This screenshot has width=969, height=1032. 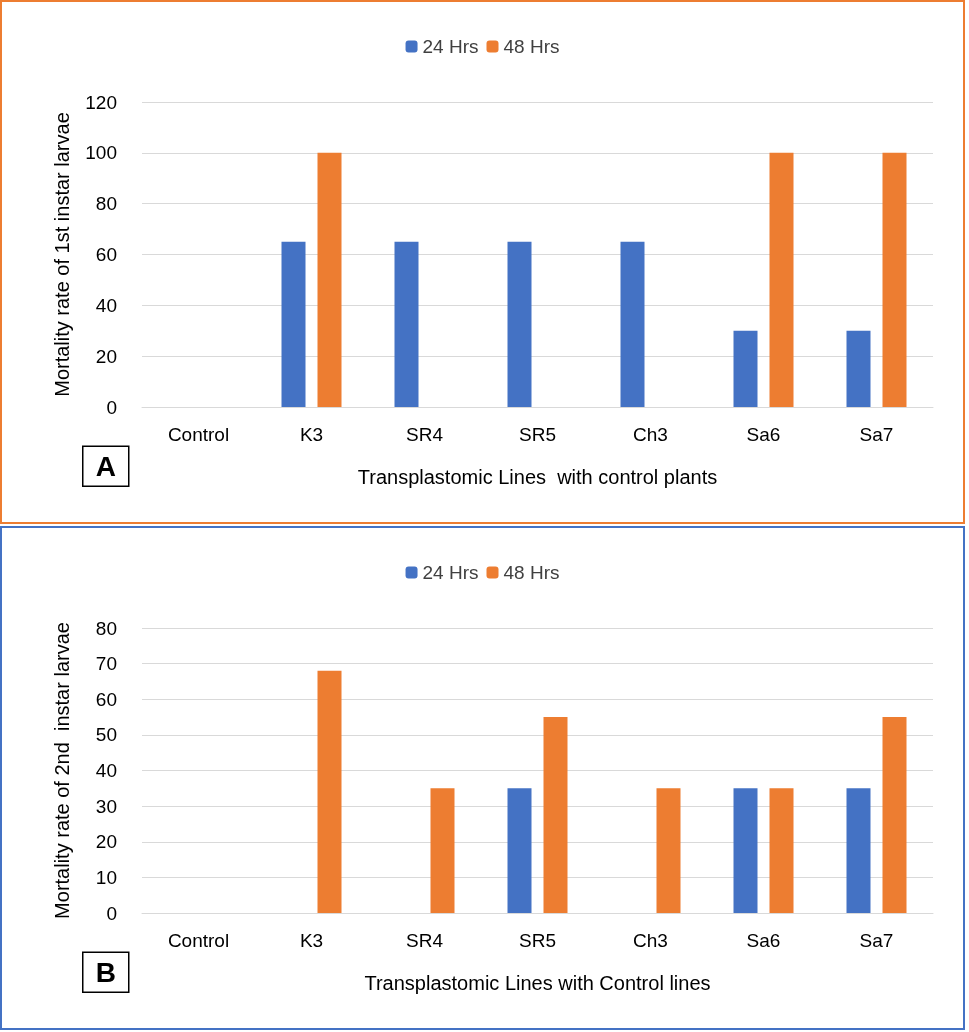 I want to click on y-axis-title: Mortality rate of 2nd instar larvae, so click(x=62, y=770).